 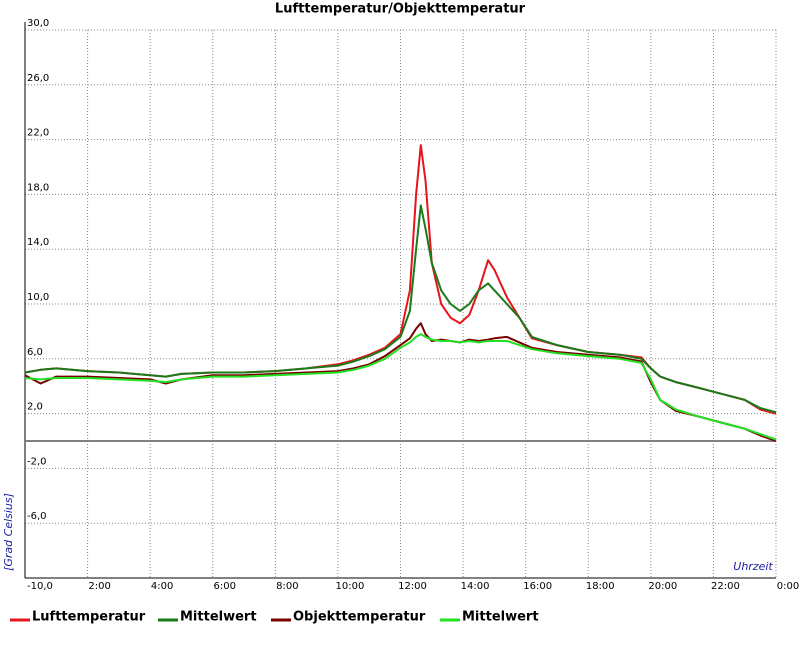 I want to click on y-tick-label: 10,0, so click(x=38, y=297).